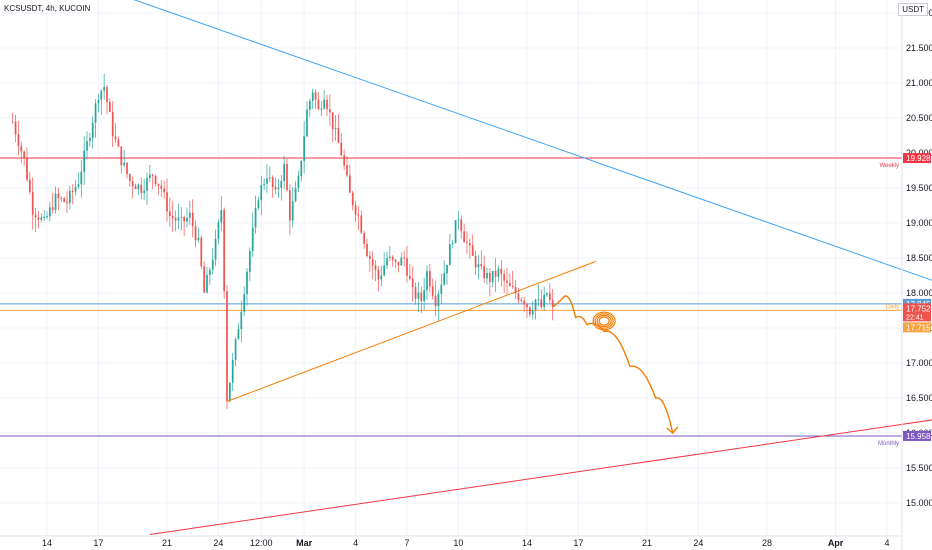 The height and width of the screenshot is (550, 932). I want to click on level-name-label: Daily, so click(892, 307).